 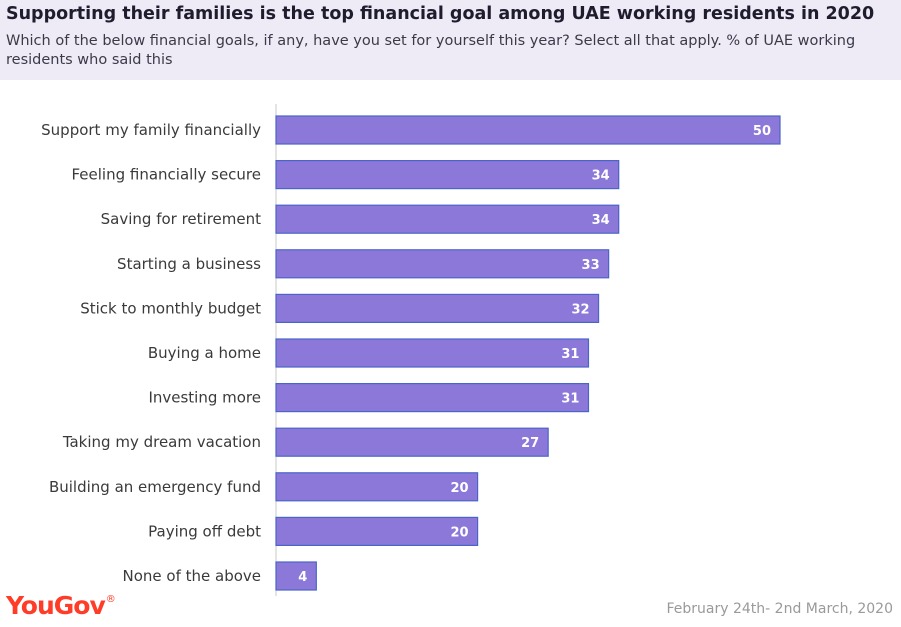 I want to click on category-label: Starting a business, so click(x=189, y=264).